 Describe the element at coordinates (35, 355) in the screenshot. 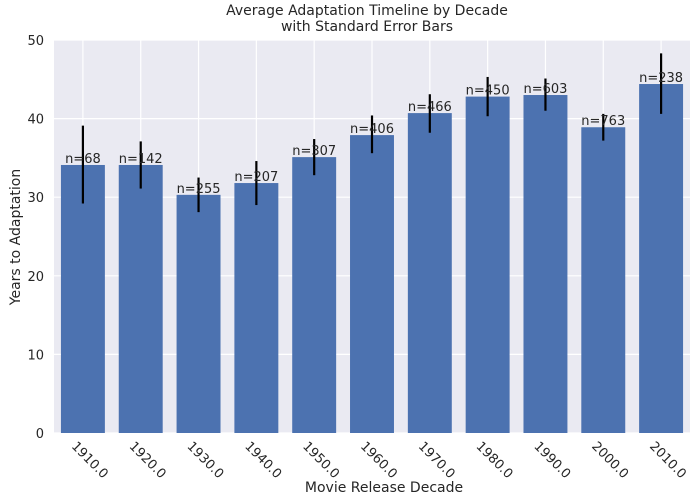

I see `y-tick-label: 10` at that location.